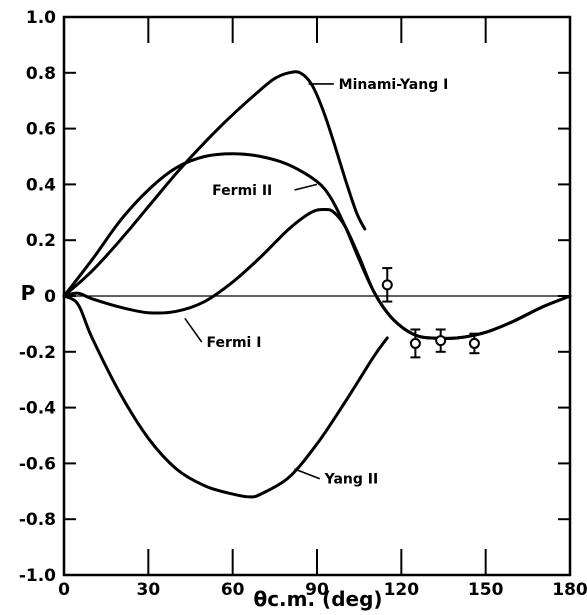 The height and width of the screenshot is (615, 587). I want to click on annotation-label-fermi-i: Fermi I, so click(234, 343).